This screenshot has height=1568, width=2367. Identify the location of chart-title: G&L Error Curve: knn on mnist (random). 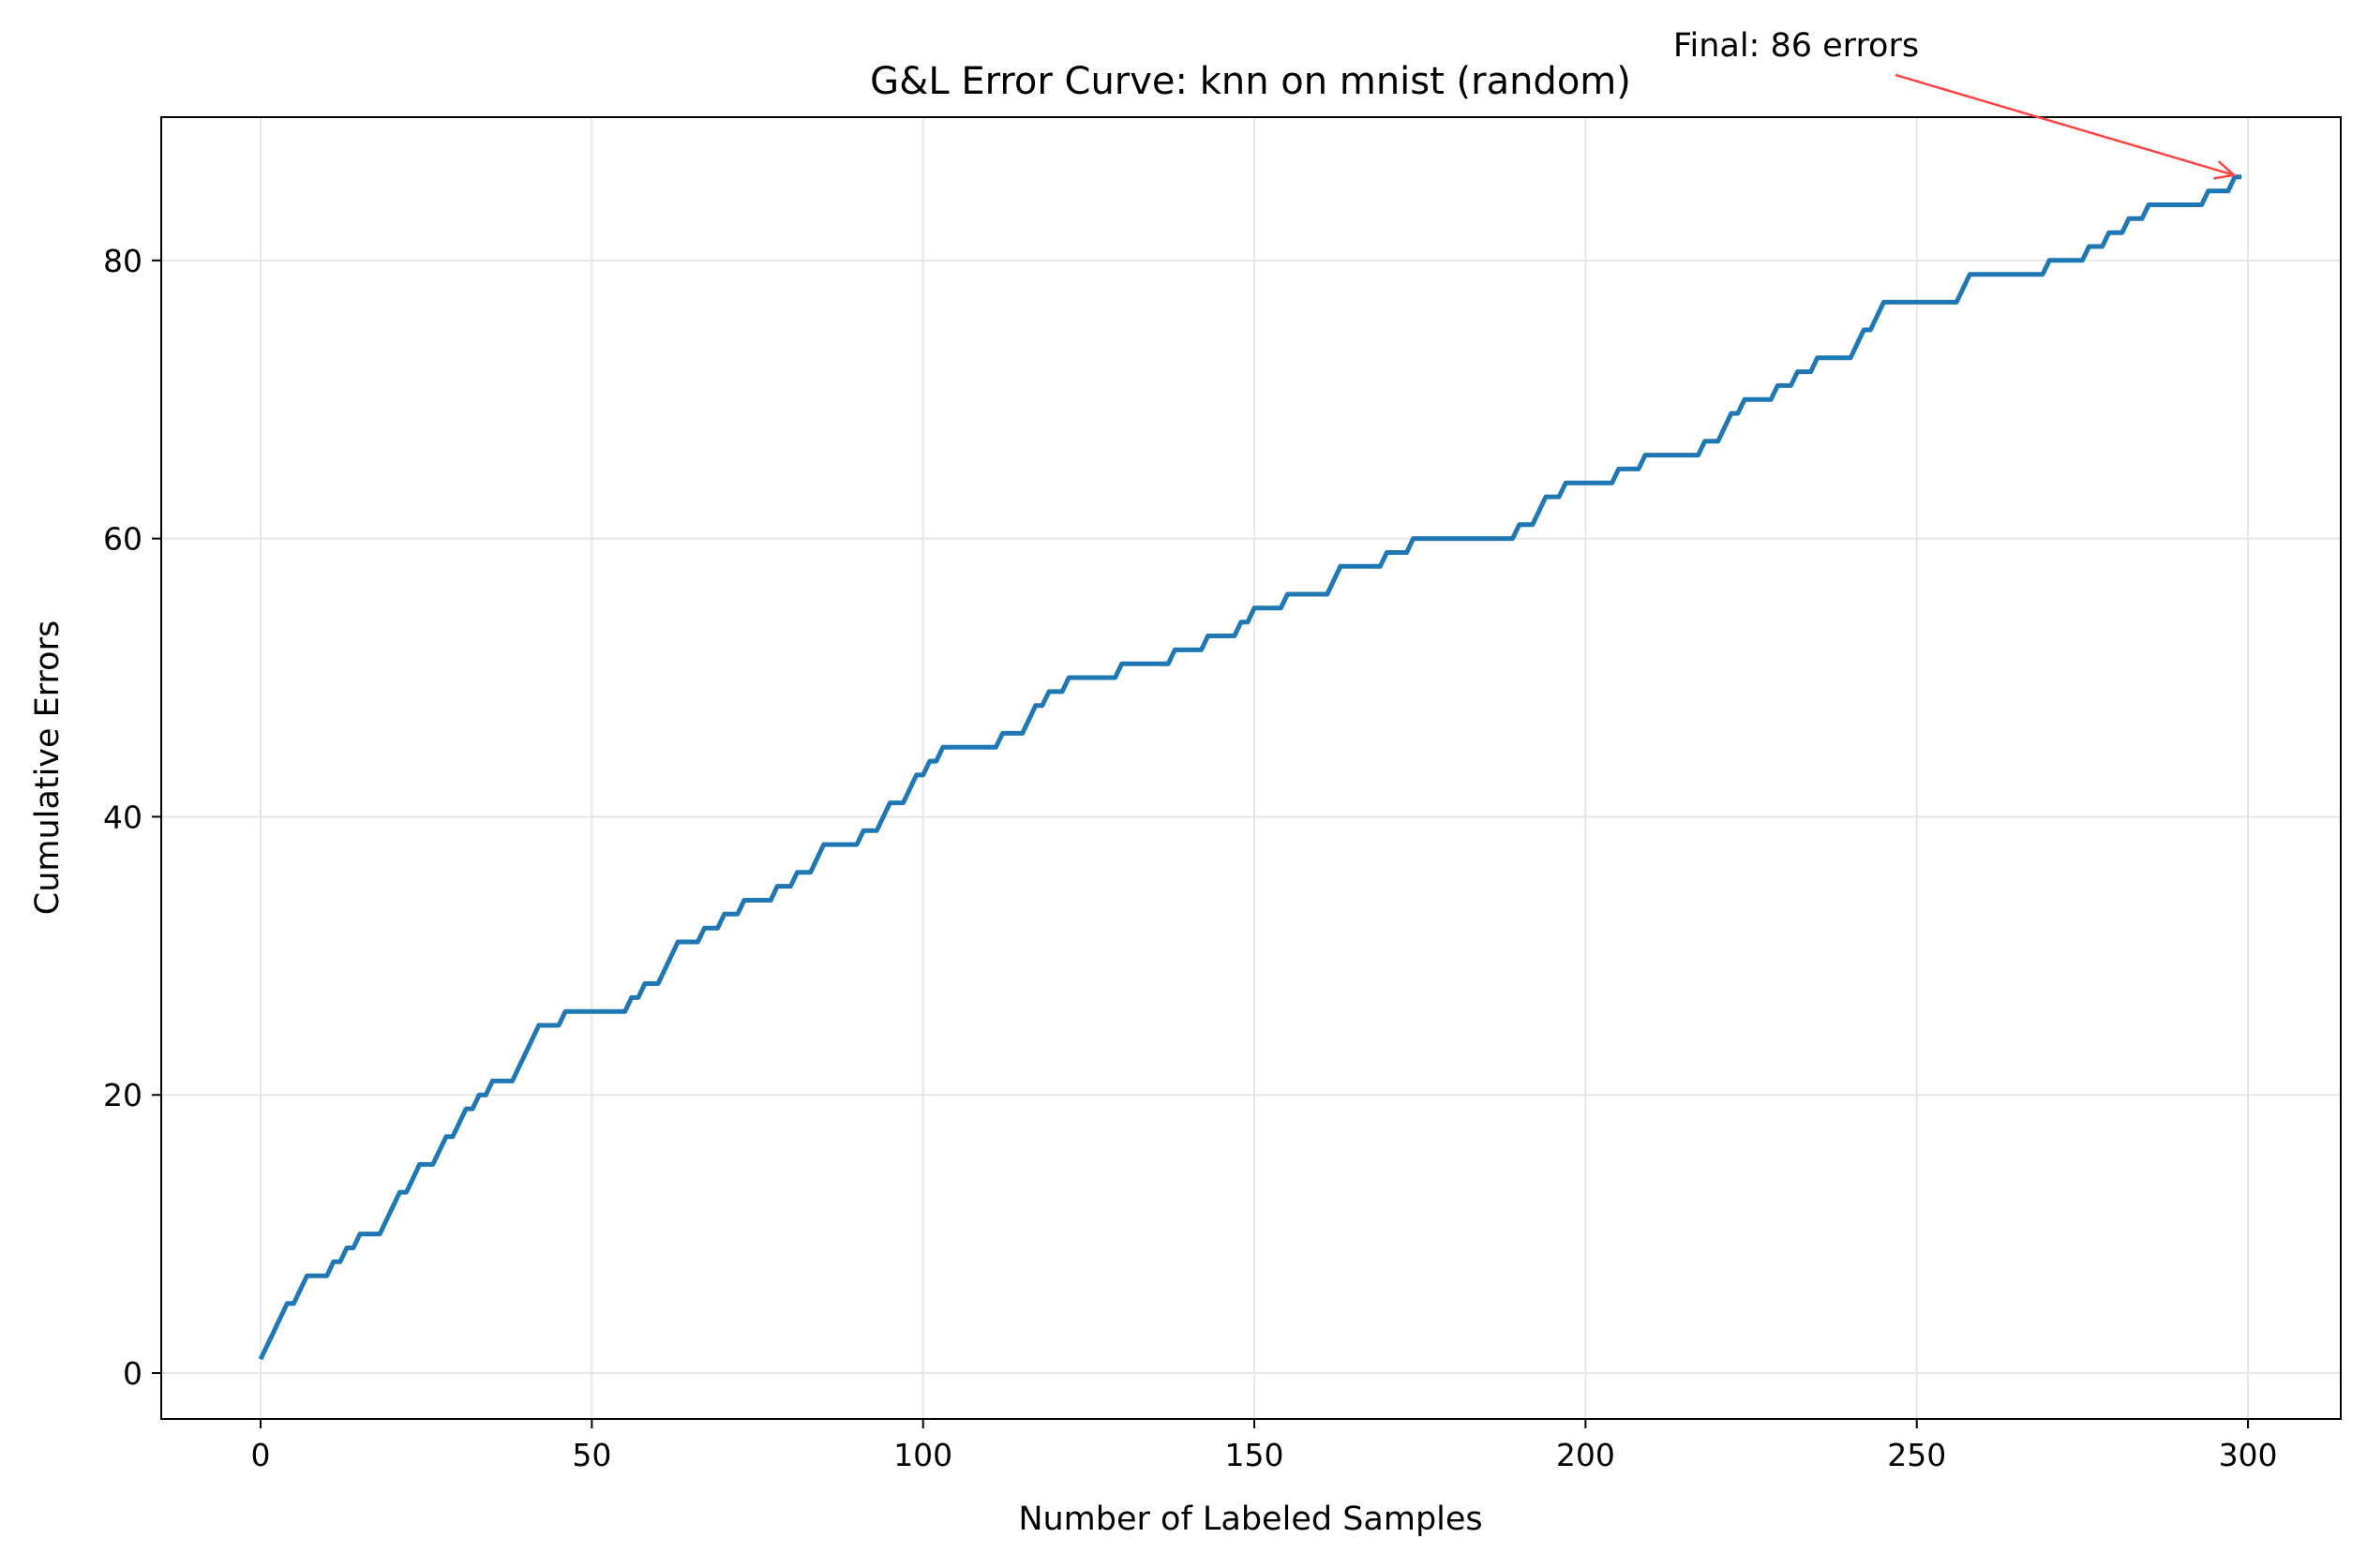
(1250, 81).